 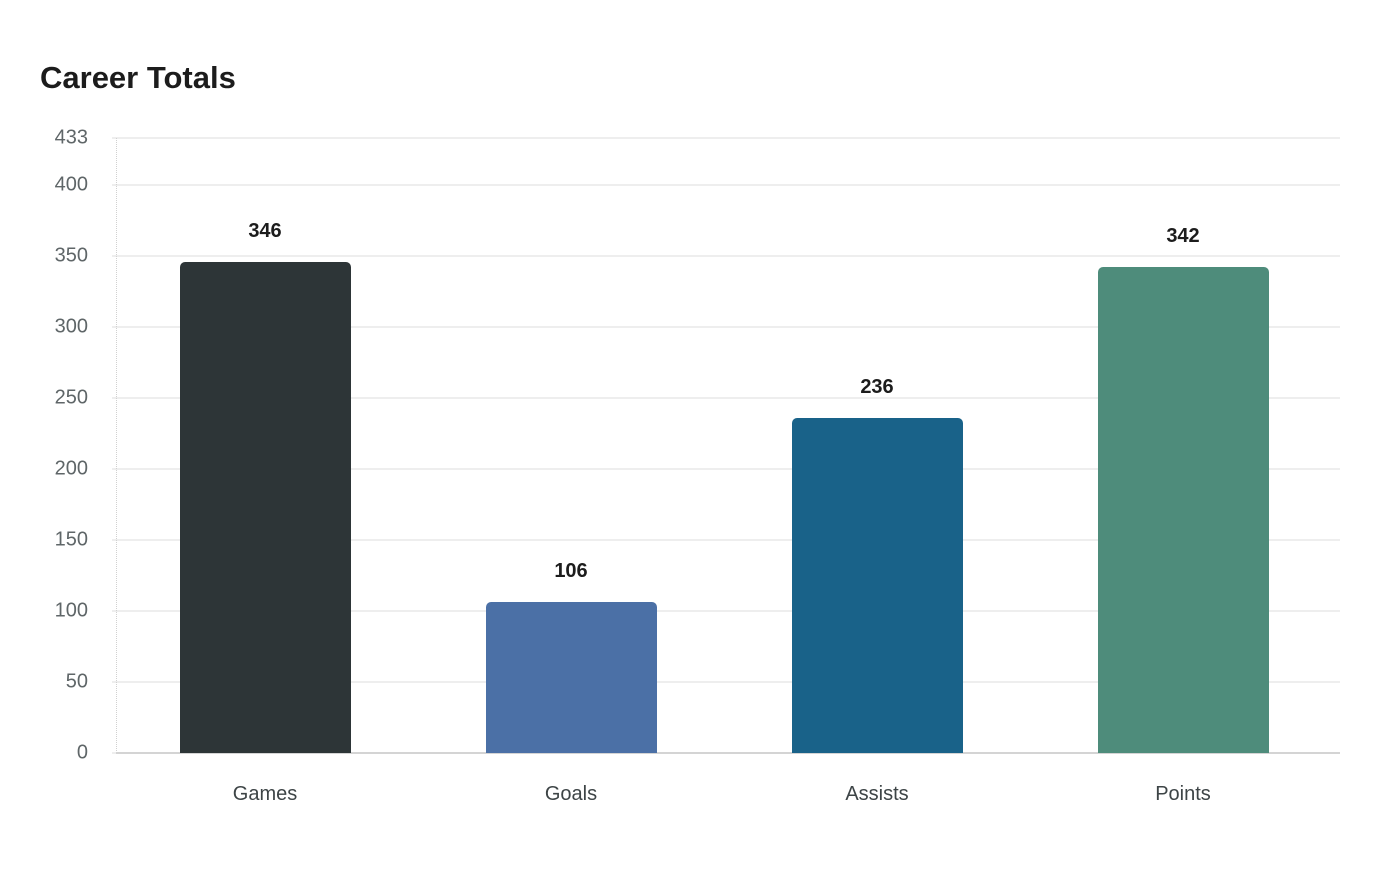 I want to click on value-label: 346, so click(x=265, y=230).